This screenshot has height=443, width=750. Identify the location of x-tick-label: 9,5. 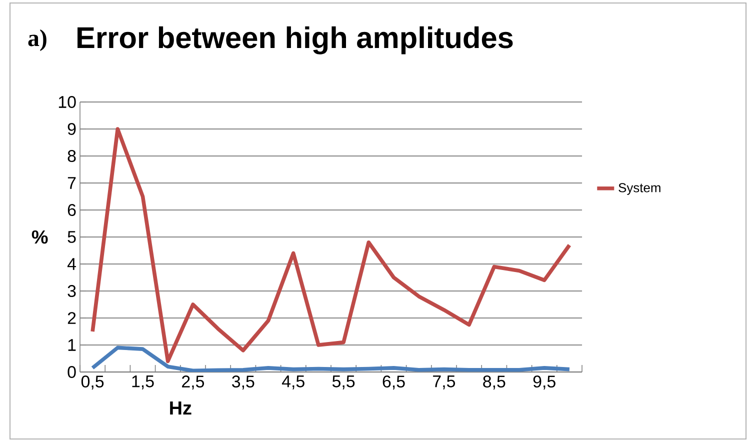
(544, 383).